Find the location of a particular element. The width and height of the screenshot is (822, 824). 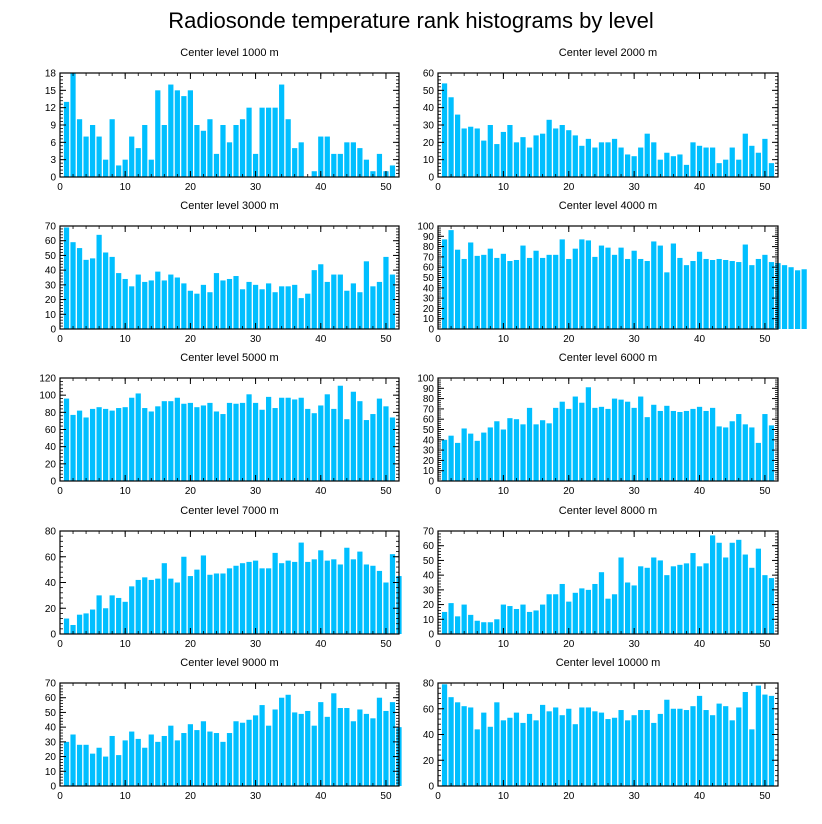

x-tick-label: 40 is located at coordinates (700, 339).